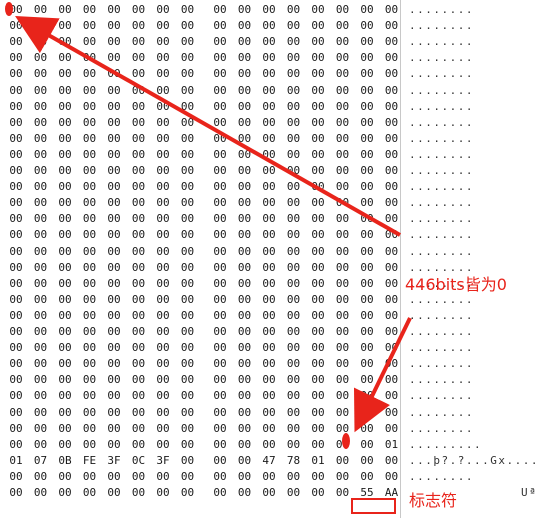  What do you see at coordinates (200, 493) in the screenshot?
I see `hex-row: 00 00 00 00 00 00 00 00 00 00 00 00 00 00 55 AA` at bounding box center [200, 493].